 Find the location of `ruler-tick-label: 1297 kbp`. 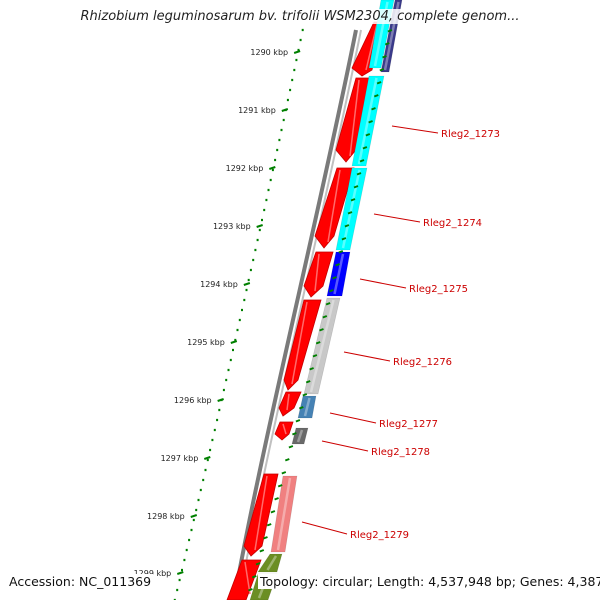

ruler-tick-label: 1297 kbp is located at coordinates (180, 458).